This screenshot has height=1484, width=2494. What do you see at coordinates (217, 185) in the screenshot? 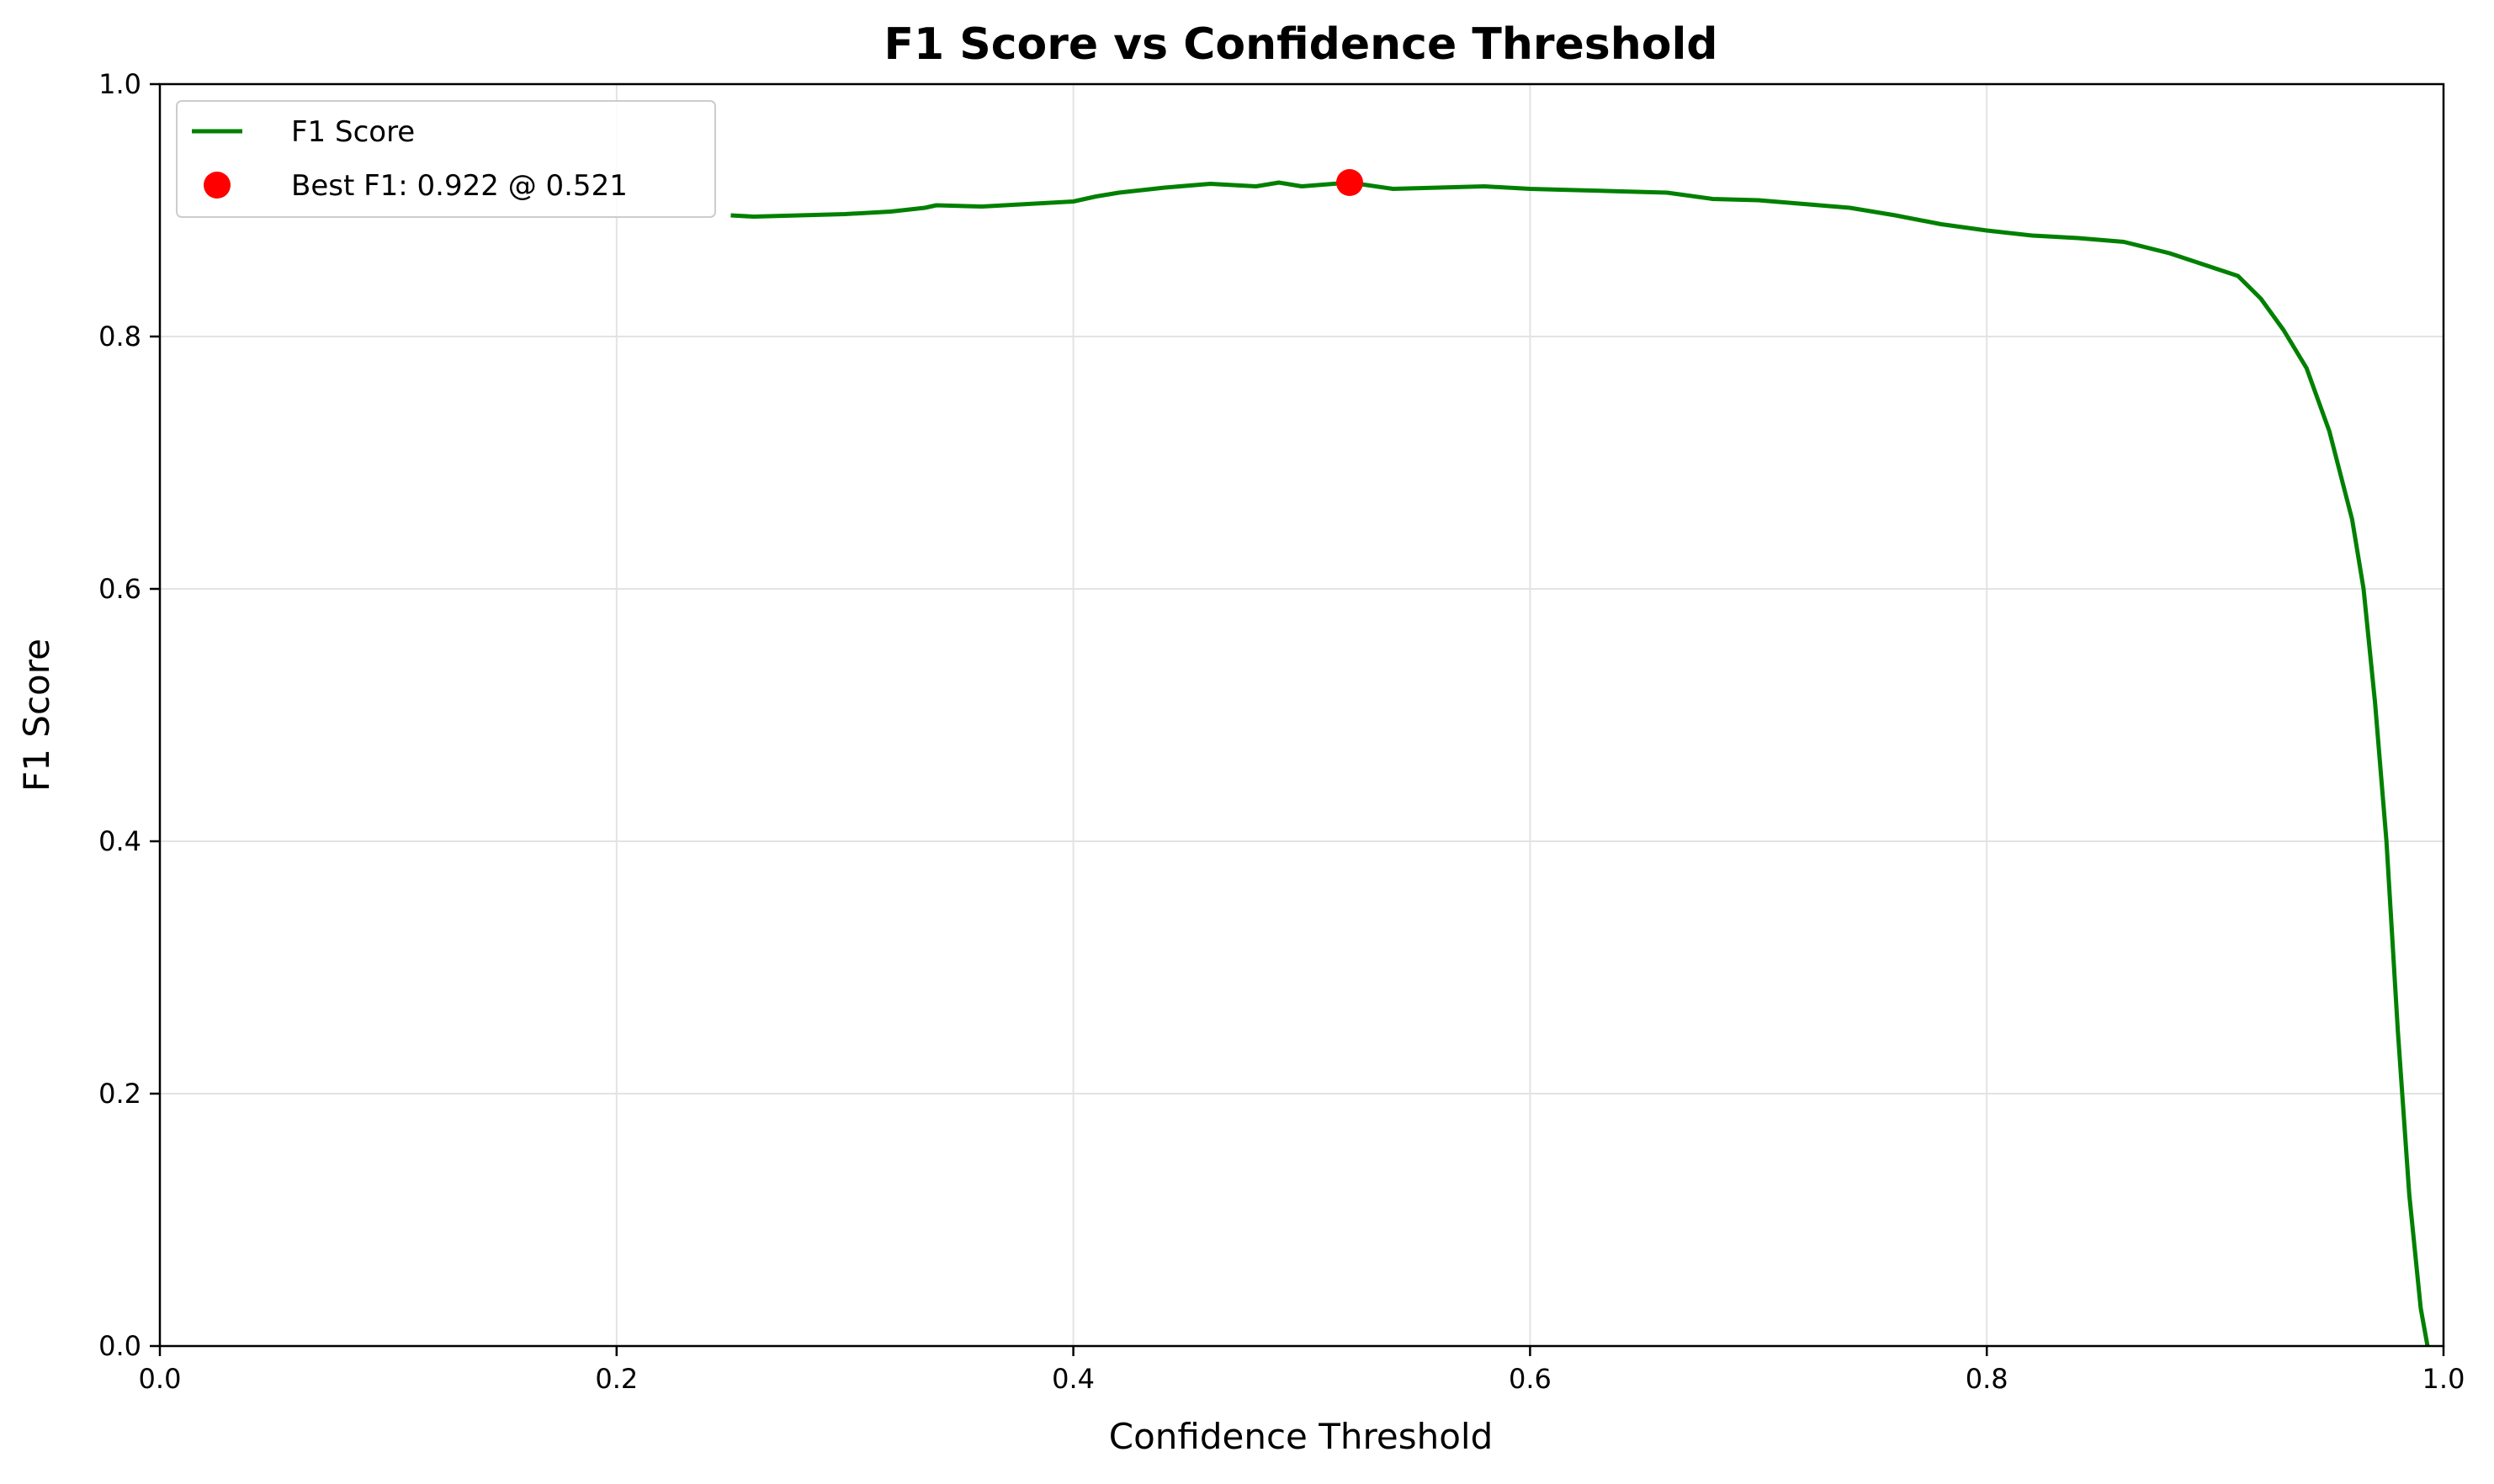
I see `legend-marker-swatch` at bounding box center [217, 185].